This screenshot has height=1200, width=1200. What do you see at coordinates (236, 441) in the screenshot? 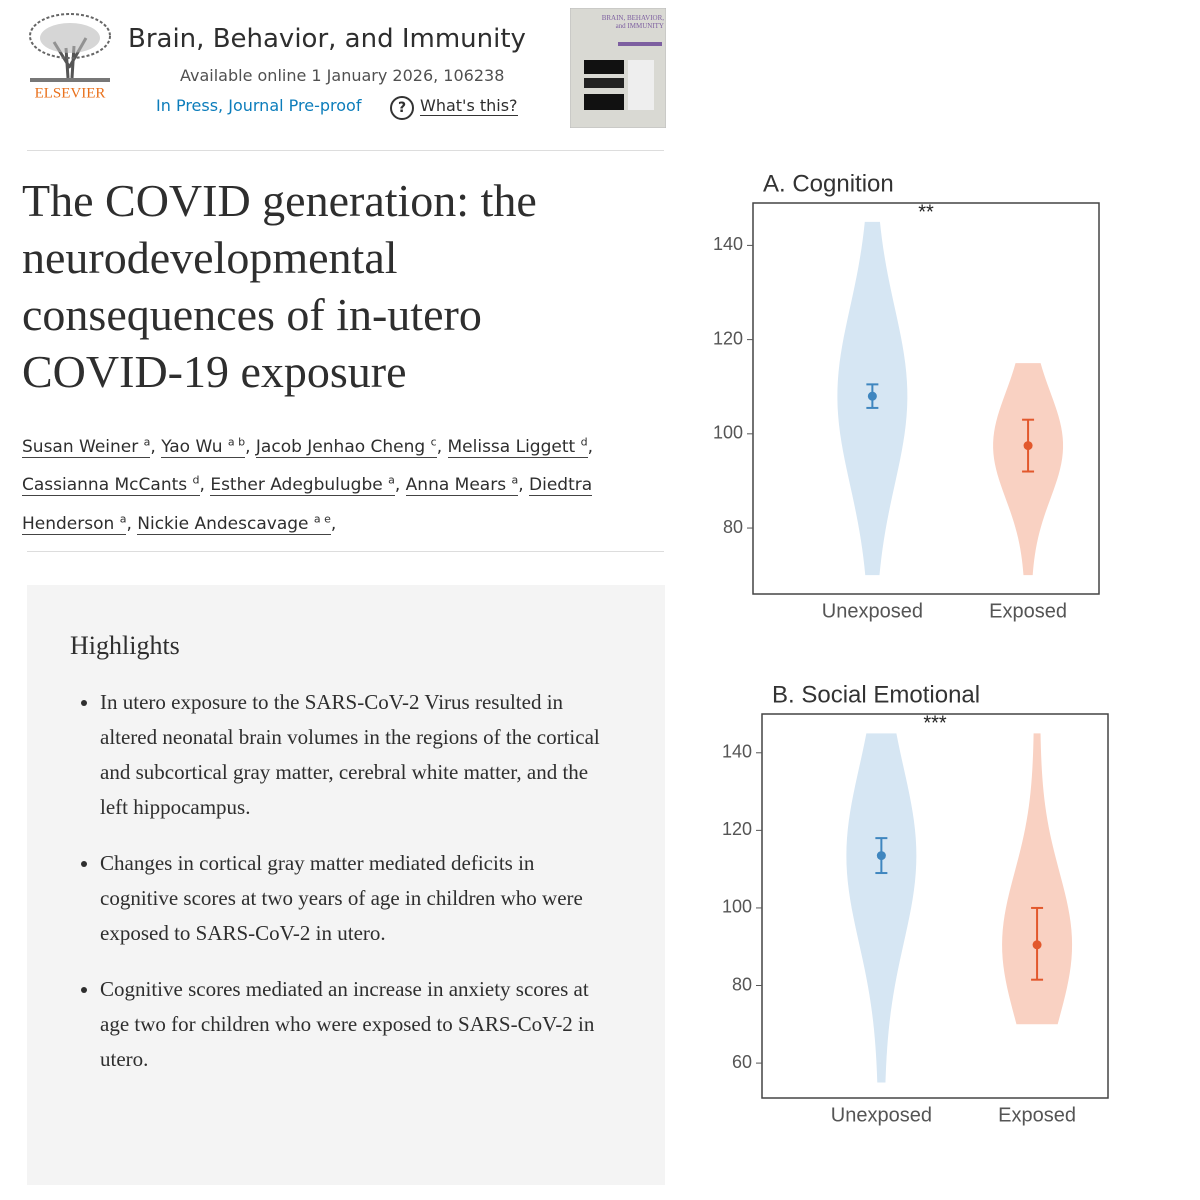
I see `affiliation: a b` at bounding box center [236, 441].